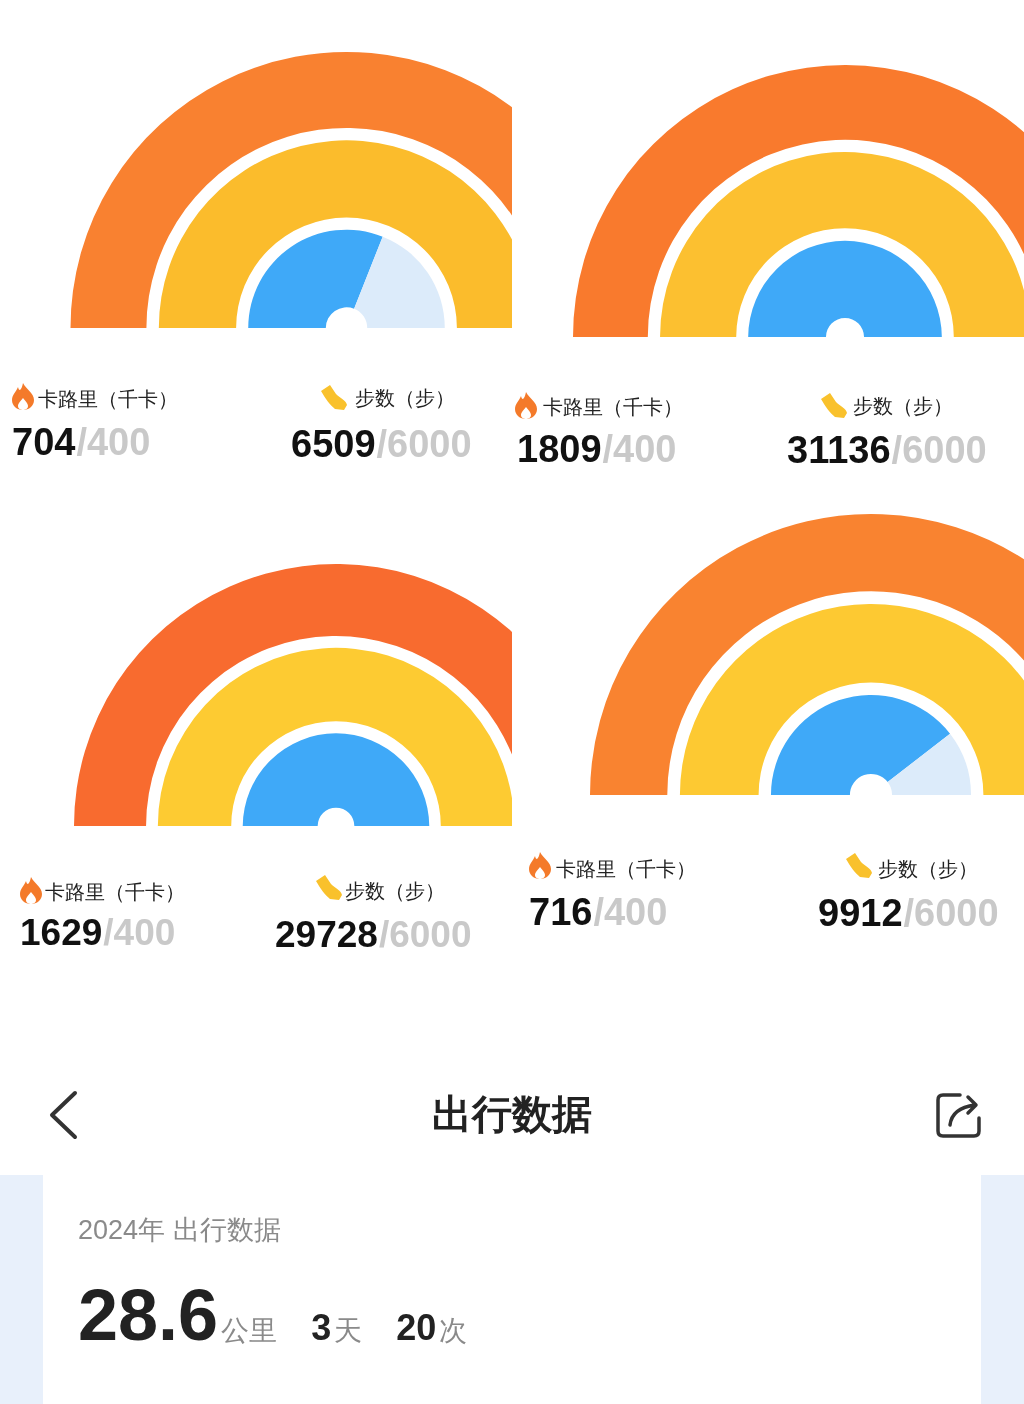 Image resolution: width=1024 pixels, height=1404 pixels. Describe the element at coordinates (453, 1330) in the screenshot. I see `category-label: 次` at that location.